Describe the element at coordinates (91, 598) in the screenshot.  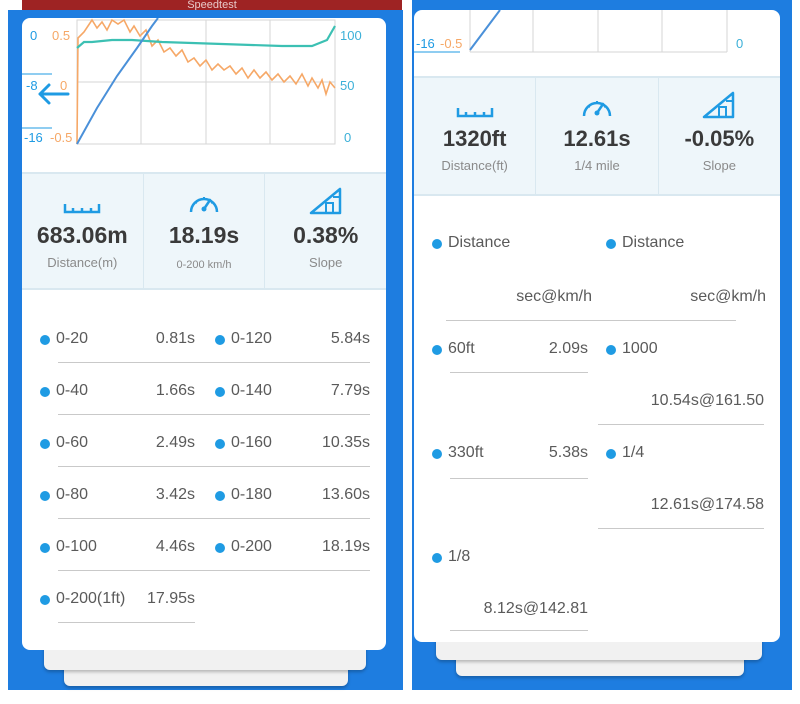
I see `result-label: 0-200(1ft)` at that location.